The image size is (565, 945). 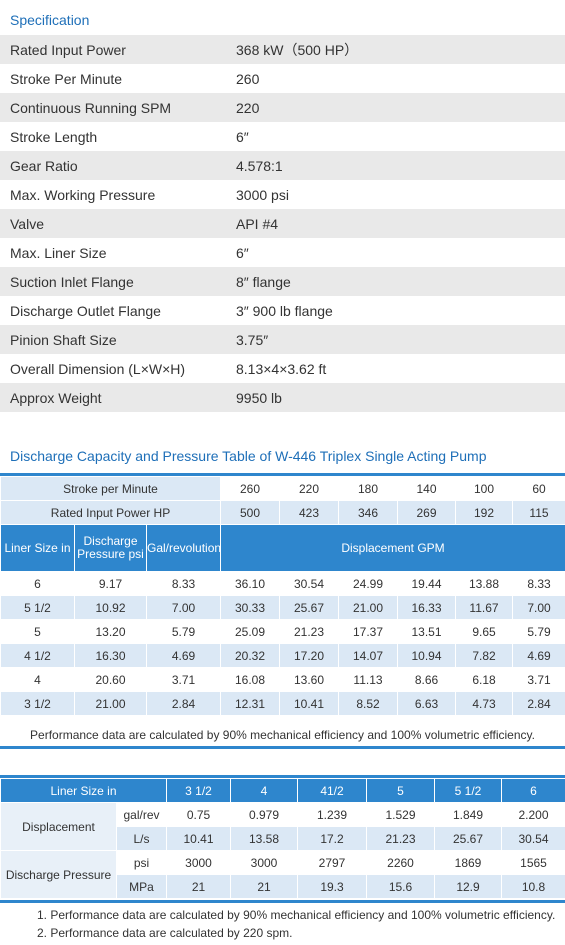 I want to click on power-value: 346, so click(x=368, y=512).